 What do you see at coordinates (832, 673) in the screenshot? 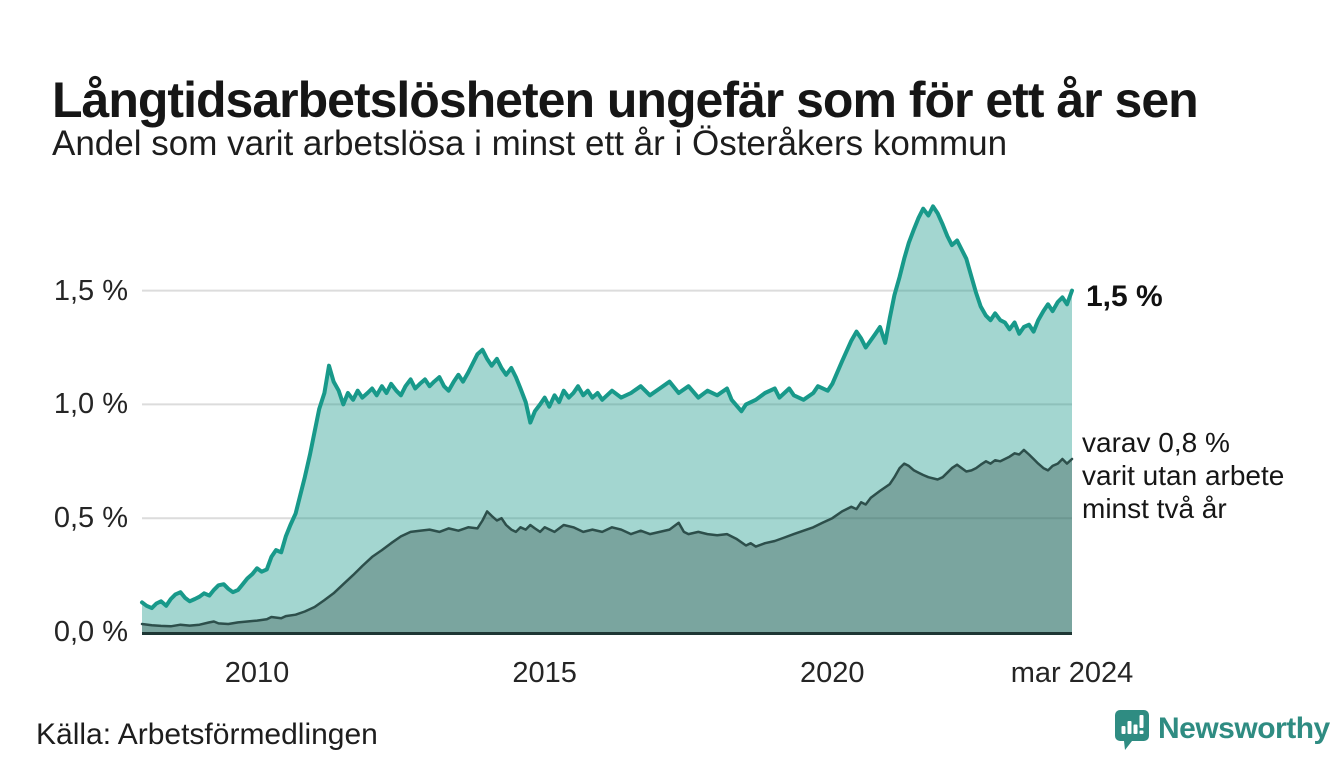
I see `x-axis-tick: 2020` at bounding box center [832, 673].